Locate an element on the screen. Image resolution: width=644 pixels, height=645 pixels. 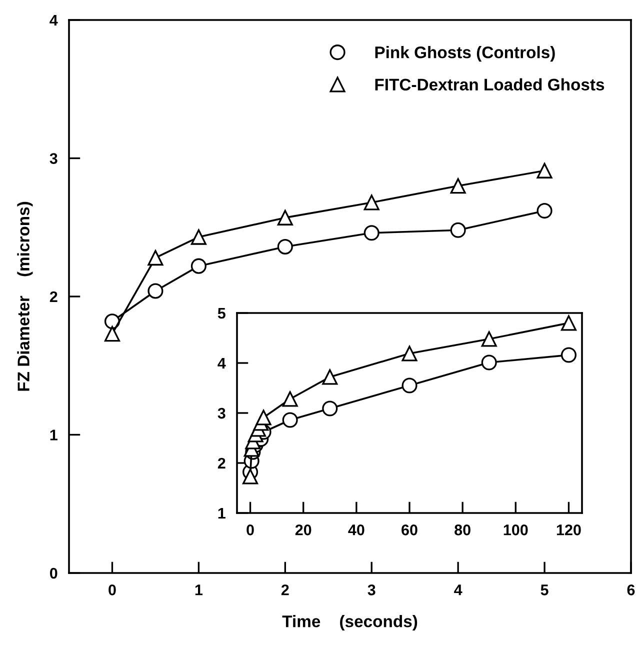
x-tick-label: 100 is located at coordinates (516, 530).